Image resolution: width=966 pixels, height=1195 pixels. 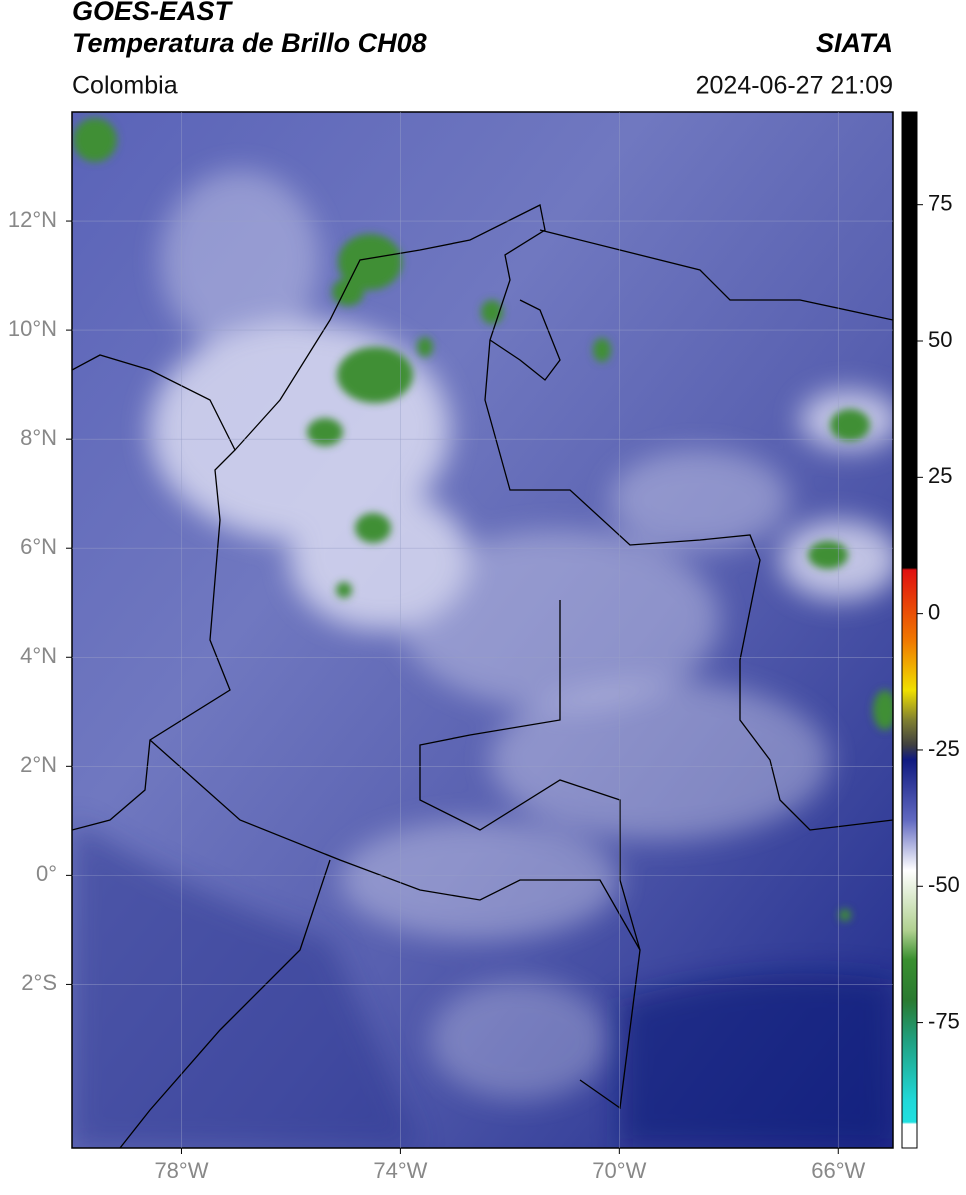 I want to click on colorbar-tick-label: 50, so click(x=940, y=339).